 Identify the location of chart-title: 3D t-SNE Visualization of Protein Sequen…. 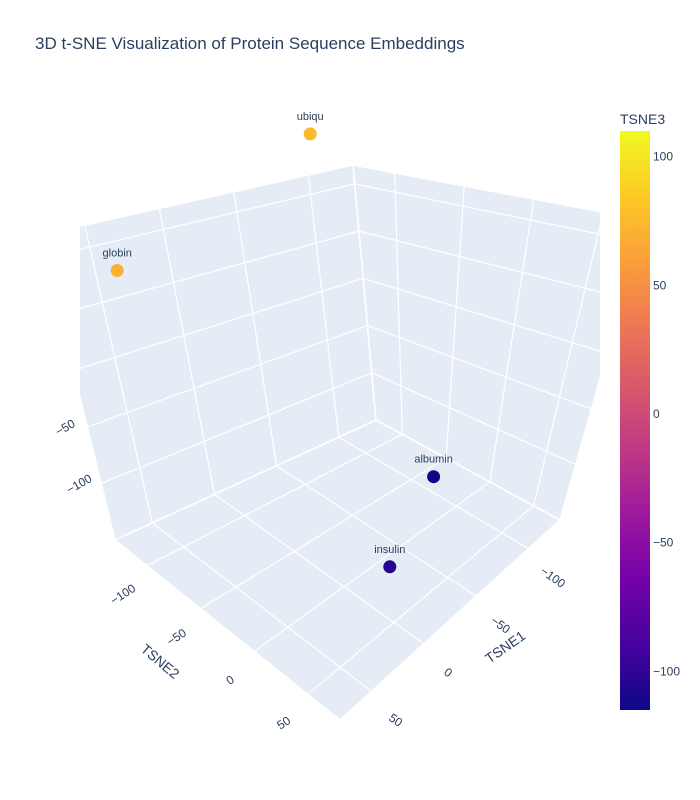
(250, 43).